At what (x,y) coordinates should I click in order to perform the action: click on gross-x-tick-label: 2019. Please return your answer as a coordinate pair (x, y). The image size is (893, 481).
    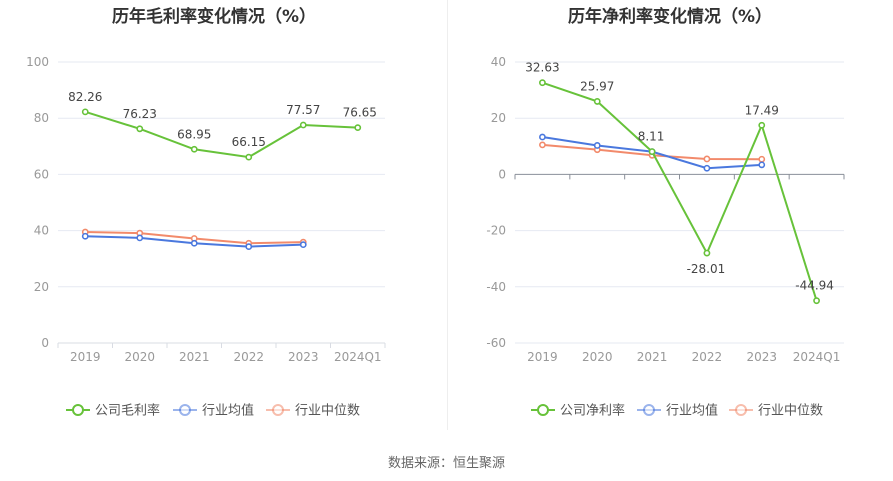
    Looking at the image, I should click on (85, 357).